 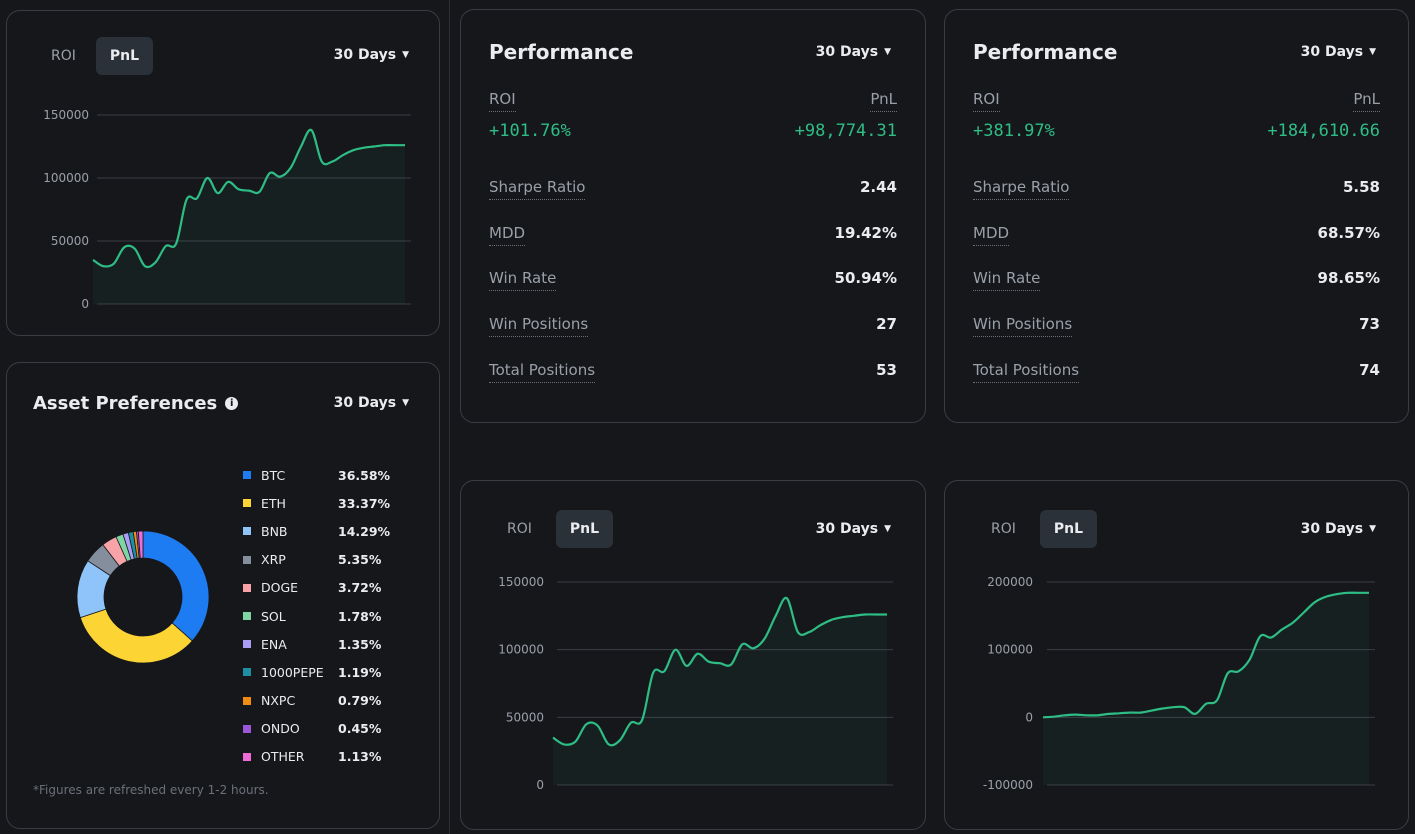 I want to click on legend-item-eth: ETH 33.37%, so click(x=328, y=503).